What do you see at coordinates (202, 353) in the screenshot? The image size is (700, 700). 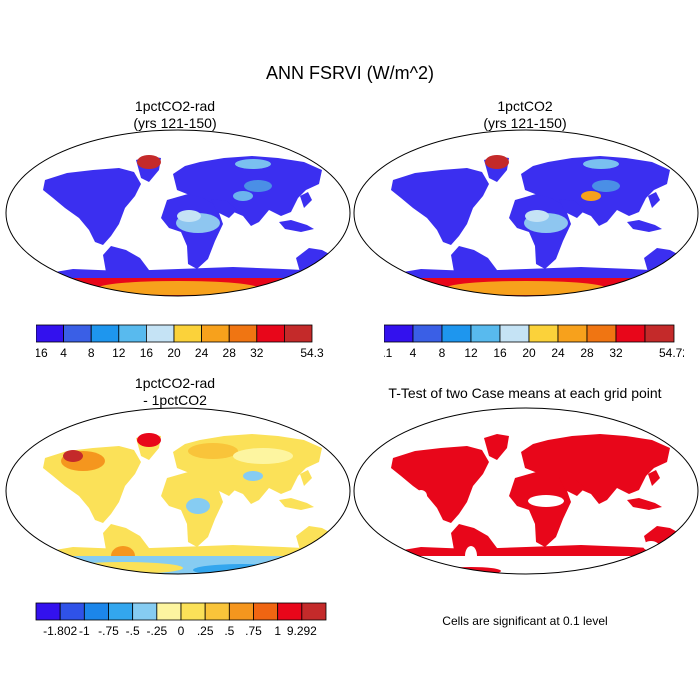 I see `colorbar-1-tick-label: 24` at bounding box center [202, 353].